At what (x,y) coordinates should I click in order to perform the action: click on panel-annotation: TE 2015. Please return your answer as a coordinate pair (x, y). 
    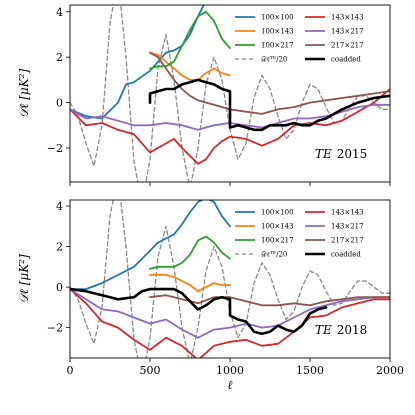
    Looking at the image, I should click on (341, 154).